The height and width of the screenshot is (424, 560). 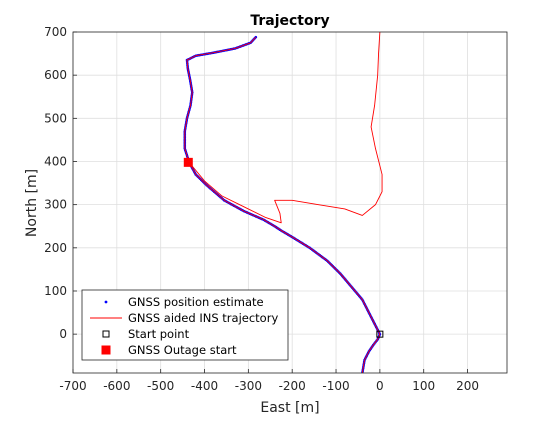 I want to click on gnss-outage-start-marker, so click(x=188, y=162).